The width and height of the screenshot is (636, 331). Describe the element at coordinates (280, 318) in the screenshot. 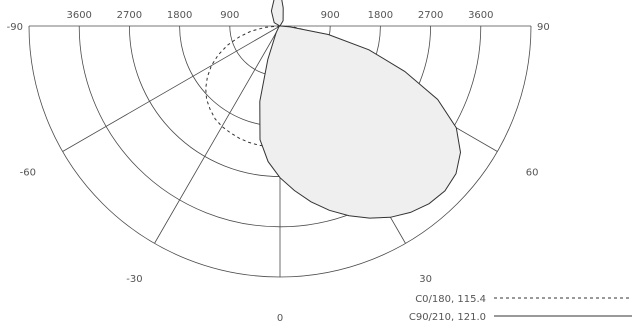

I see `angle-label: 0` at that location.